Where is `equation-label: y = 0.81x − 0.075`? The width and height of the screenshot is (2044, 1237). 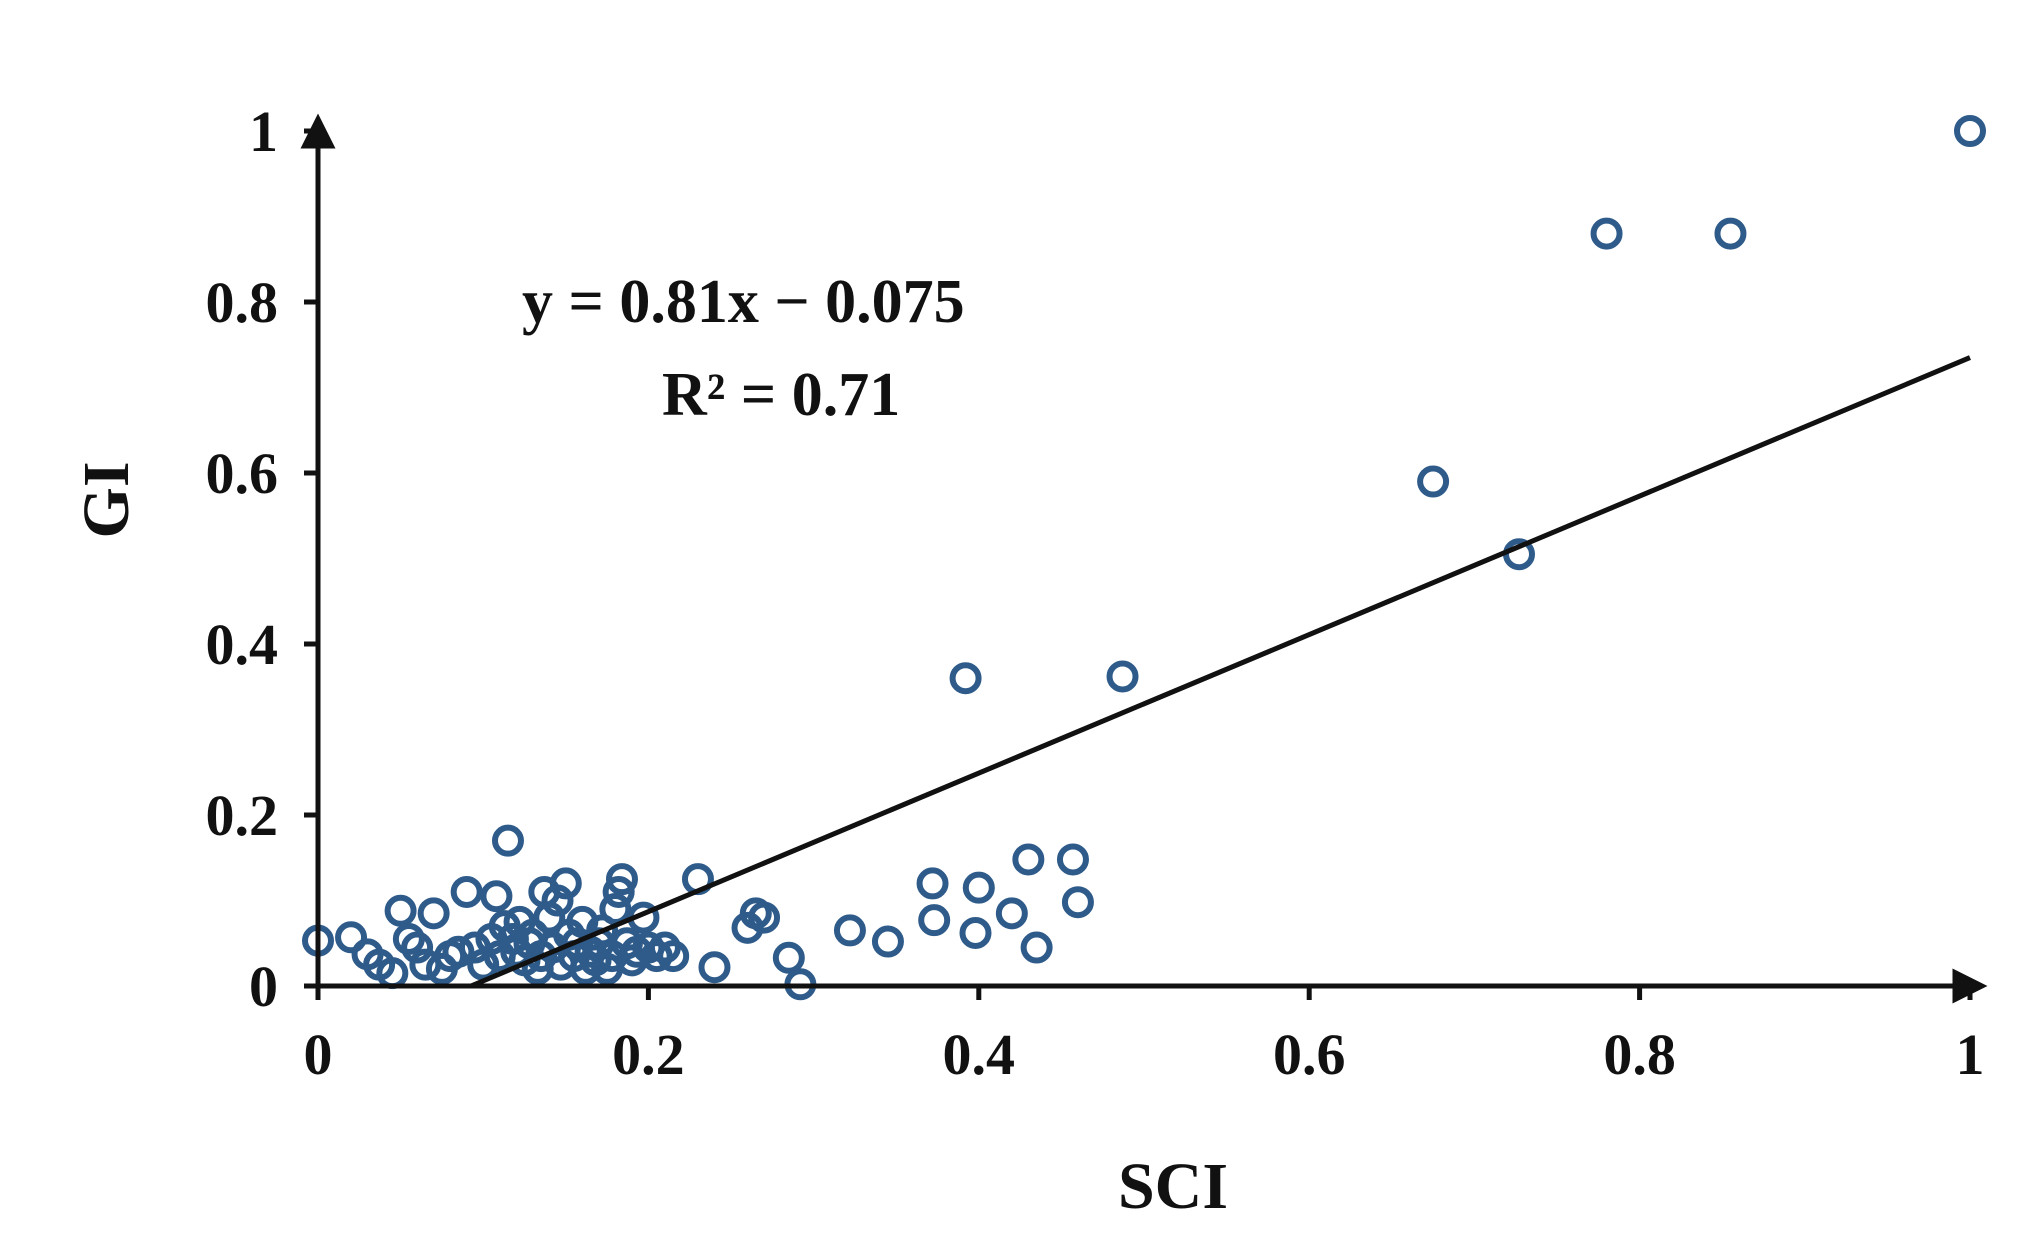 equation-label: y = 0.81x − 0.075 is located at coordinates (743, 302).